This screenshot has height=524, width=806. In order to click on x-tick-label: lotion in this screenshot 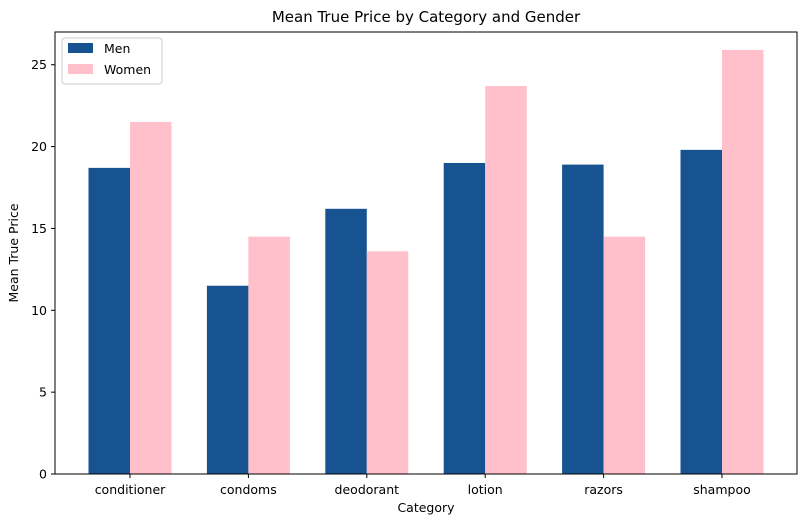, I will do `click(485, 489)`.